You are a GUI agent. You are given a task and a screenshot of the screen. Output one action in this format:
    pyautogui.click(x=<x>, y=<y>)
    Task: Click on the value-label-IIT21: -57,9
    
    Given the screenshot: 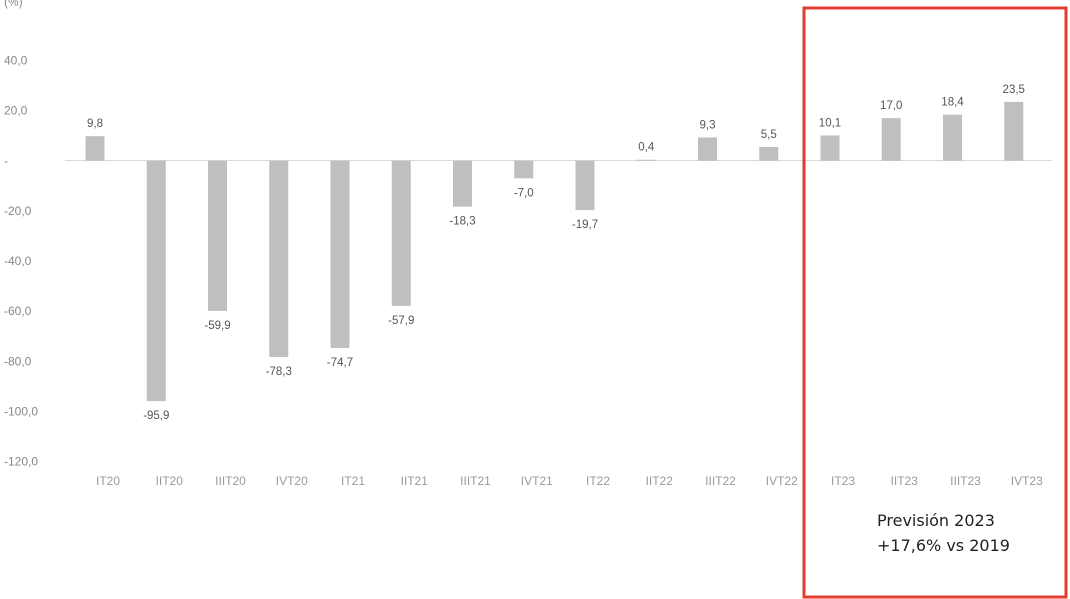 What is the action you would take?
    pyautogui.click(x=401, y=321)
    